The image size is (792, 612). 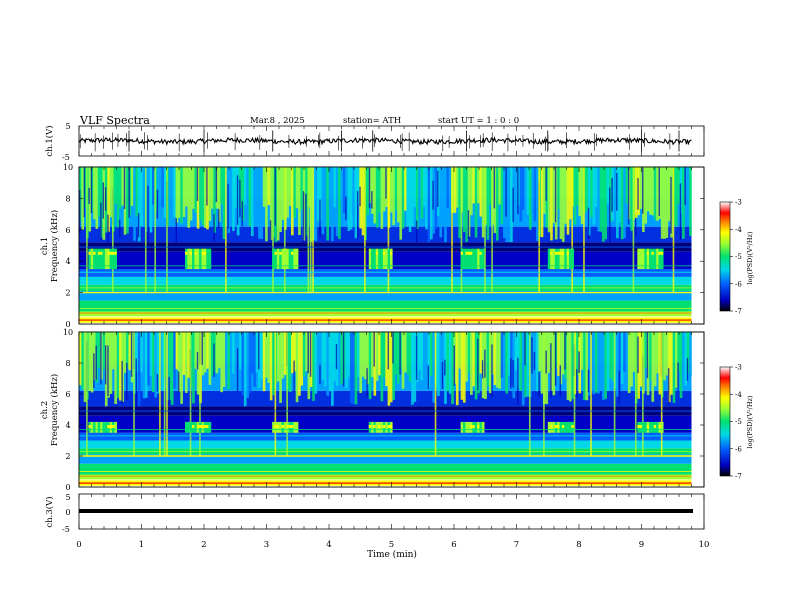 I want to click on ch3-ytick-max: 5, so click(x=67, y=497).